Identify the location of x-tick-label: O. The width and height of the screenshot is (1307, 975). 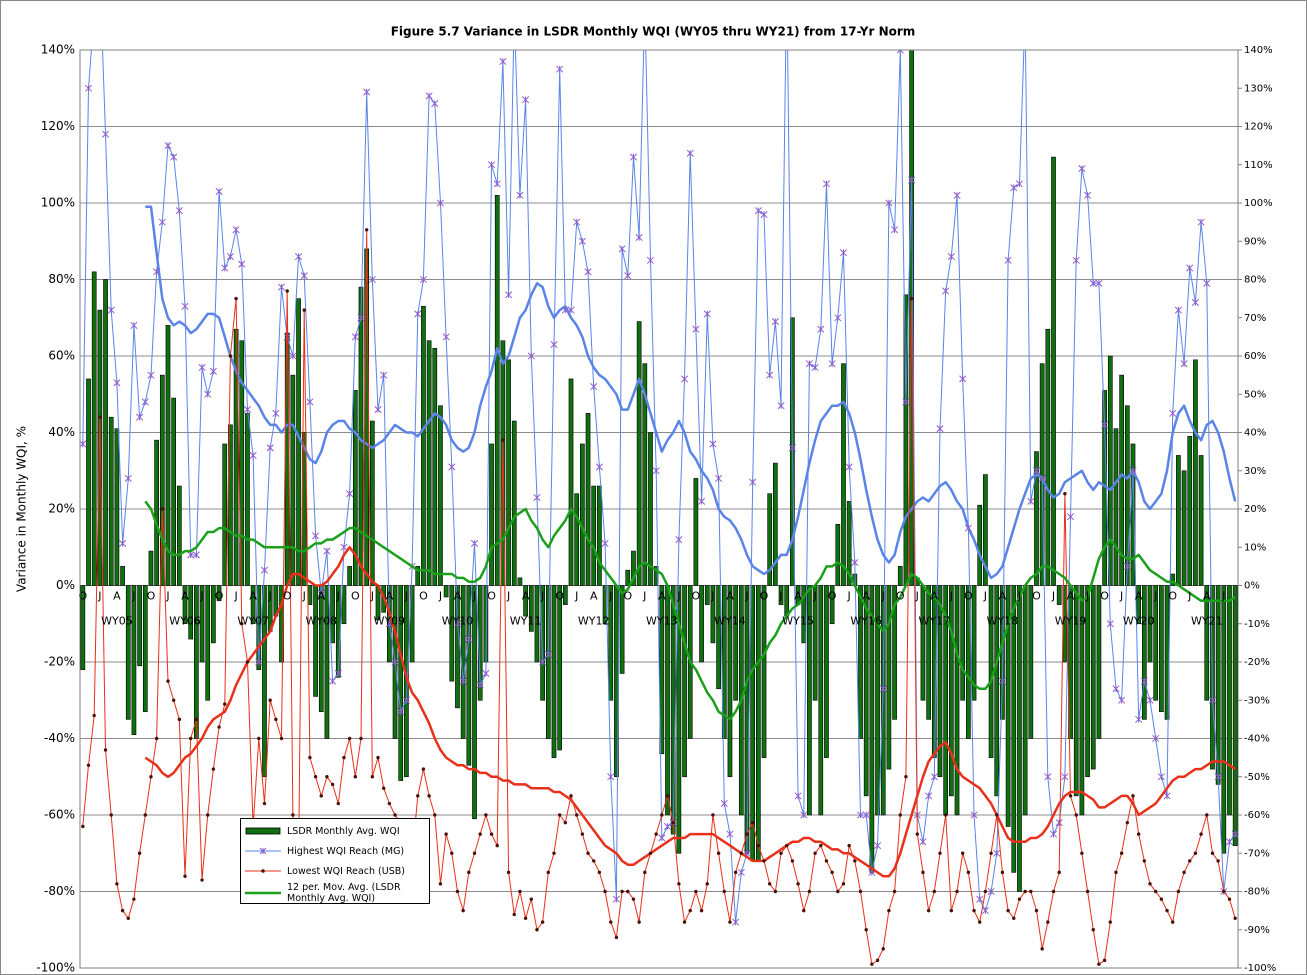
(900, 596).